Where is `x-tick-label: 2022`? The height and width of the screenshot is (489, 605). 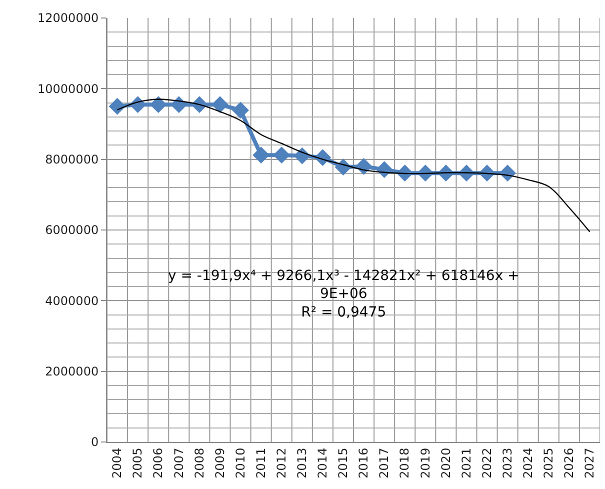 x-tick-label: 2022 is located at coordinates (487, 463).